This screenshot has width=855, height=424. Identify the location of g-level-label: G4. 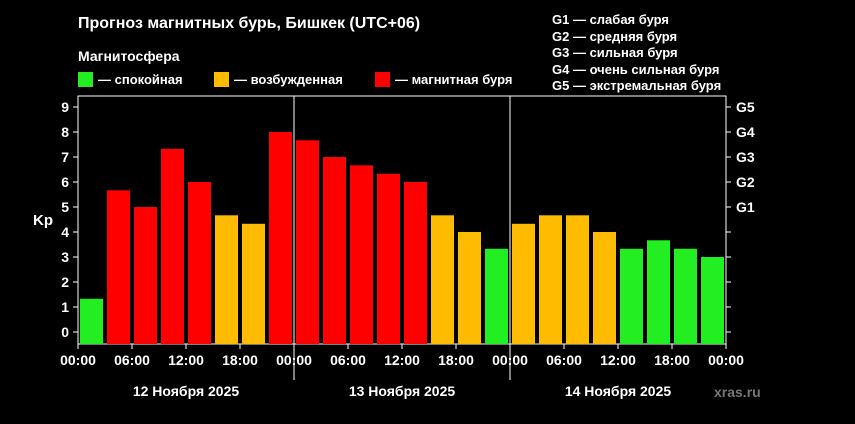
(745, 132).